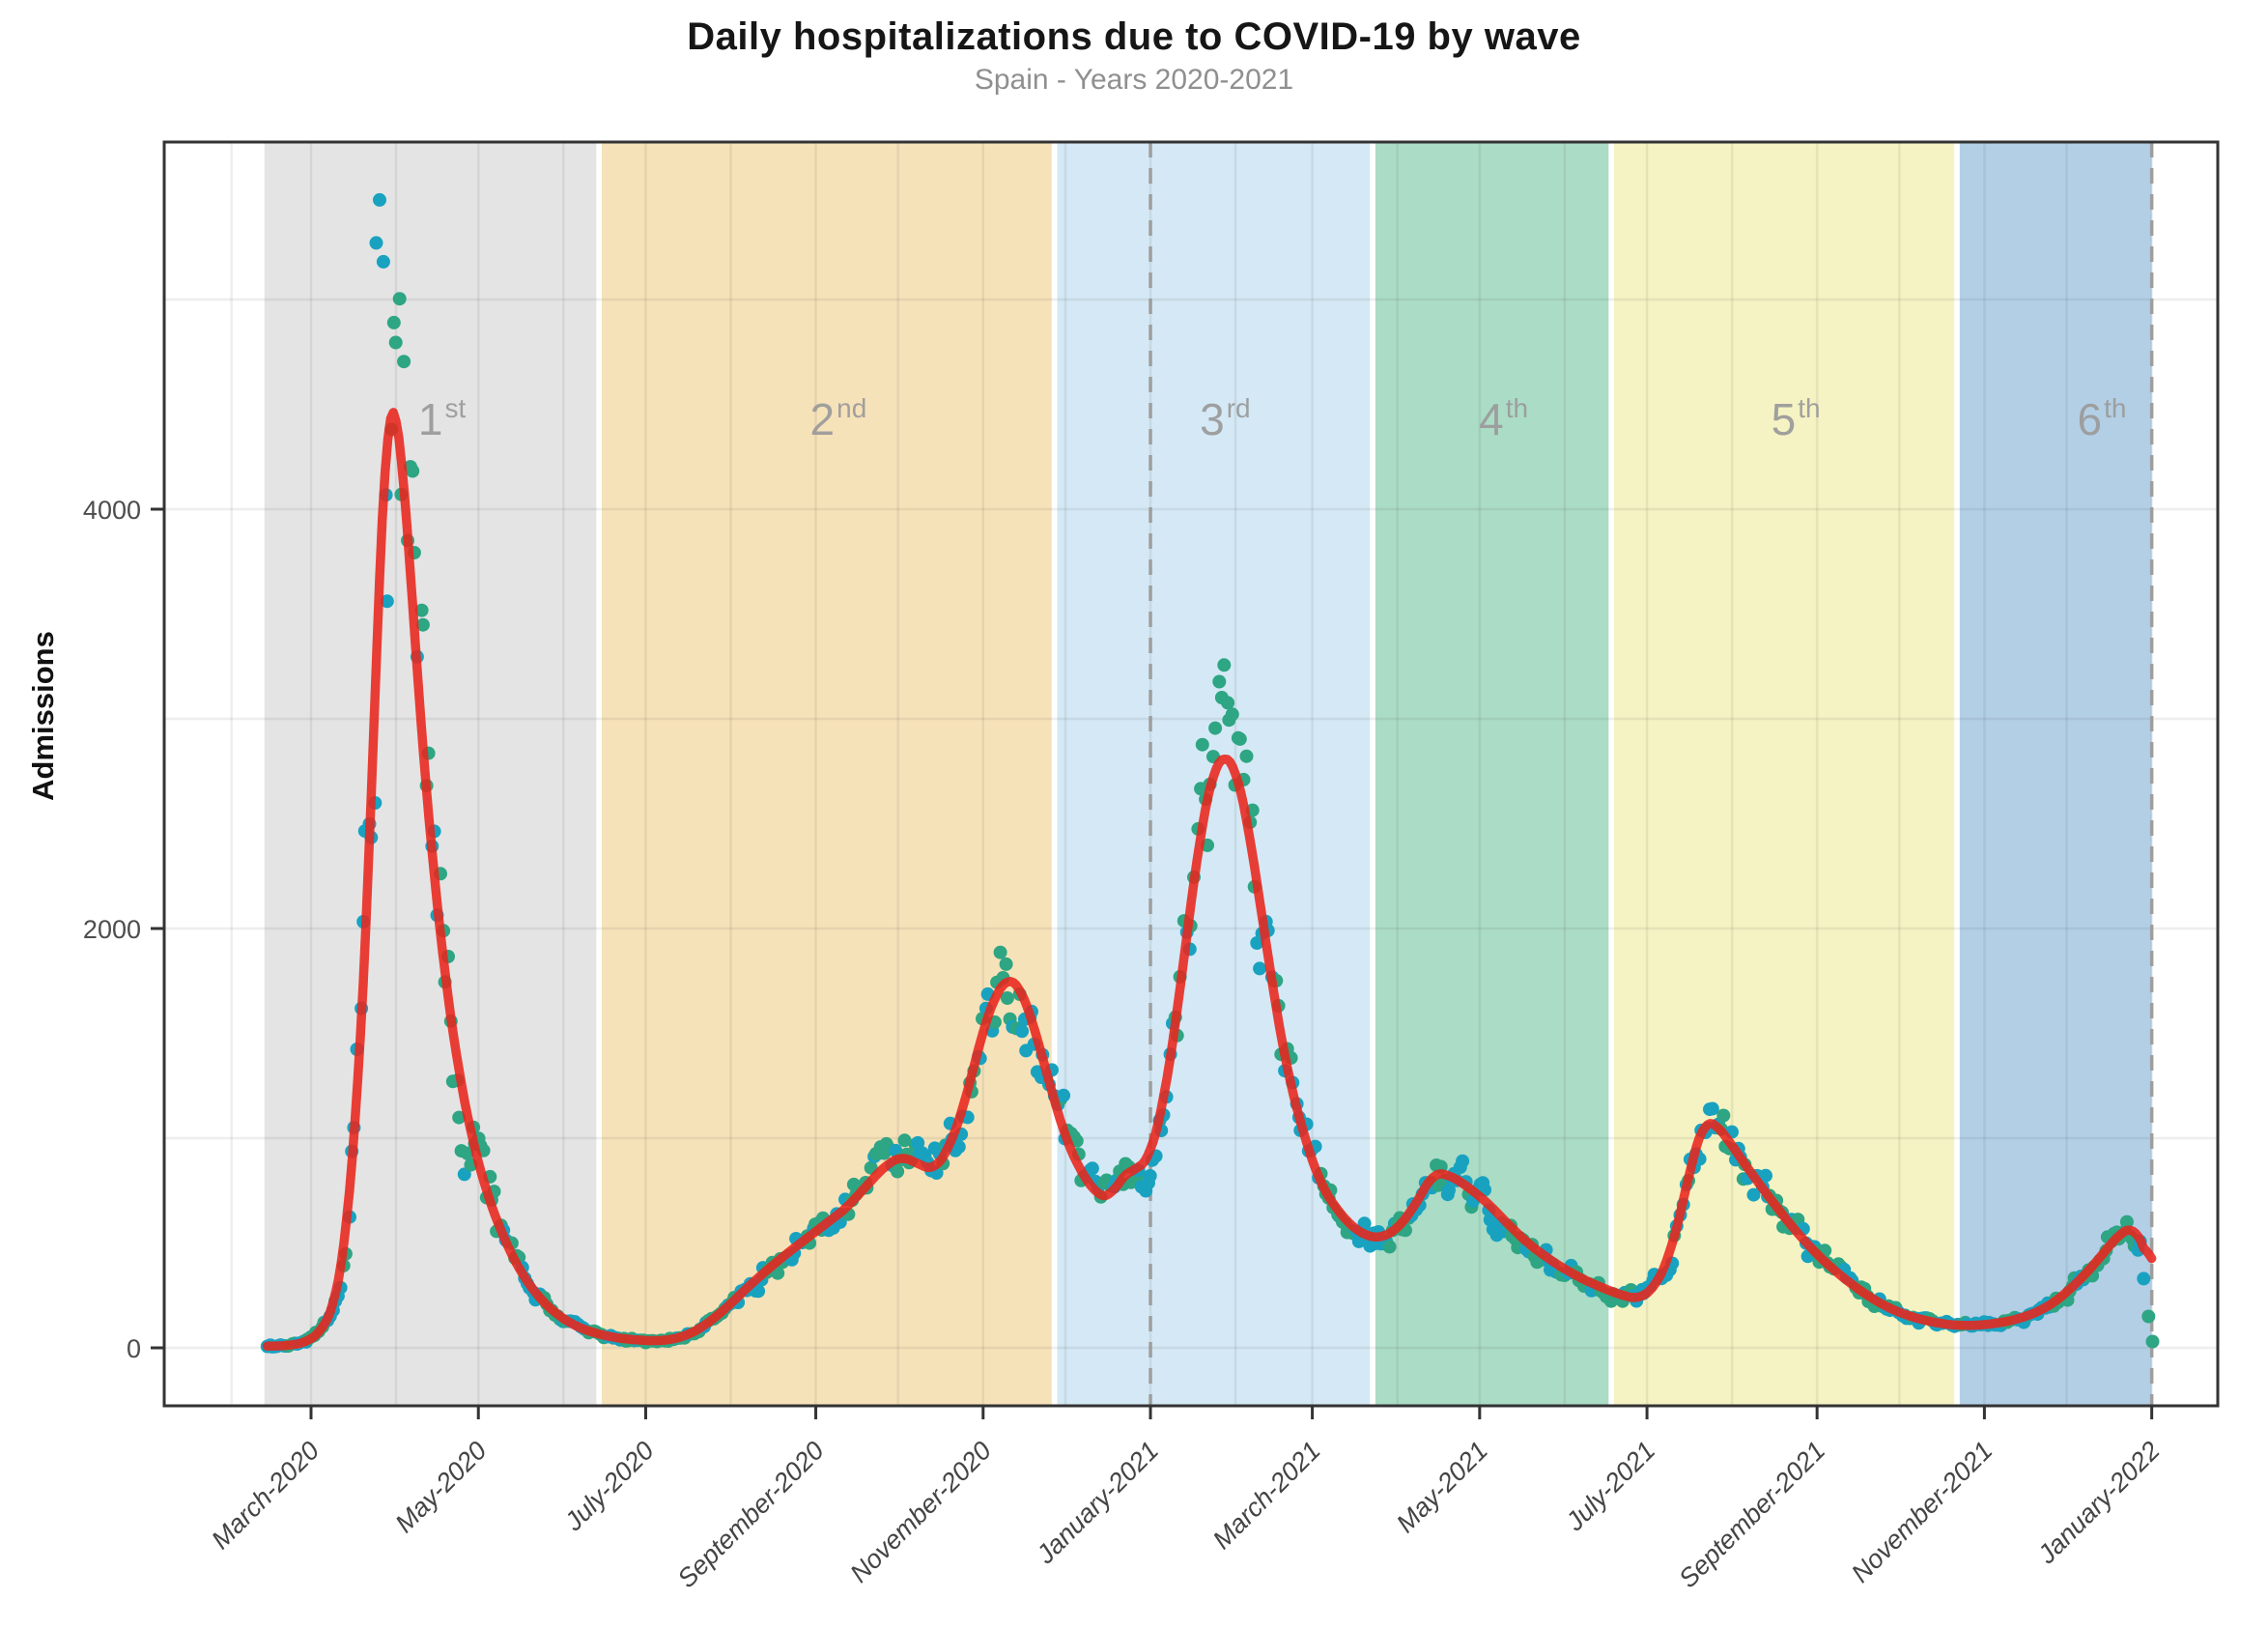  I want to click on y-tick-label: 4000, so click(112, 511).